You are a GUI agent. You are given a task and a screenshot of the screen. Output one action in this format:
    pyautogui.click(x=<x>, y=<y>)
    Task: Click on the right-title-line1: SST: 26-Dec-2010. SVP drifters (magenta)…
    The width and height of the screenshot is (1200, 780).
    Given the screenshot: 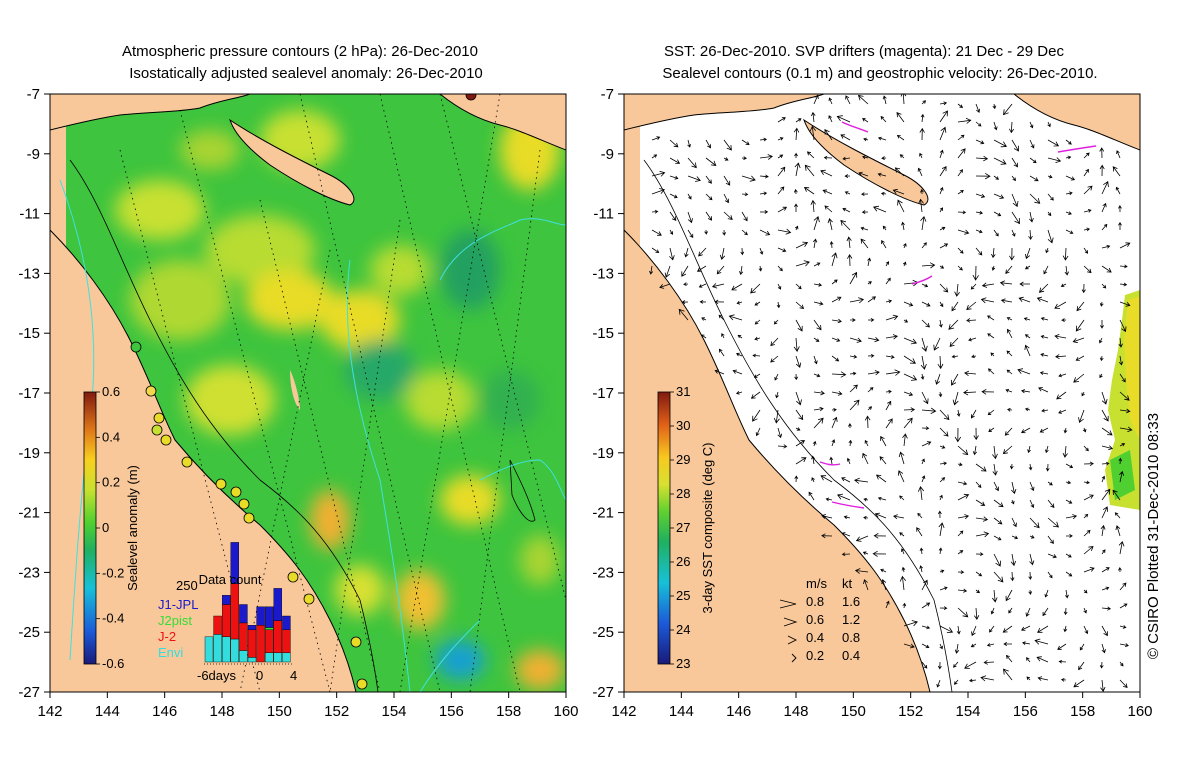 What is the action you would take?
    pyautogui.click(x=864, y=51)
    